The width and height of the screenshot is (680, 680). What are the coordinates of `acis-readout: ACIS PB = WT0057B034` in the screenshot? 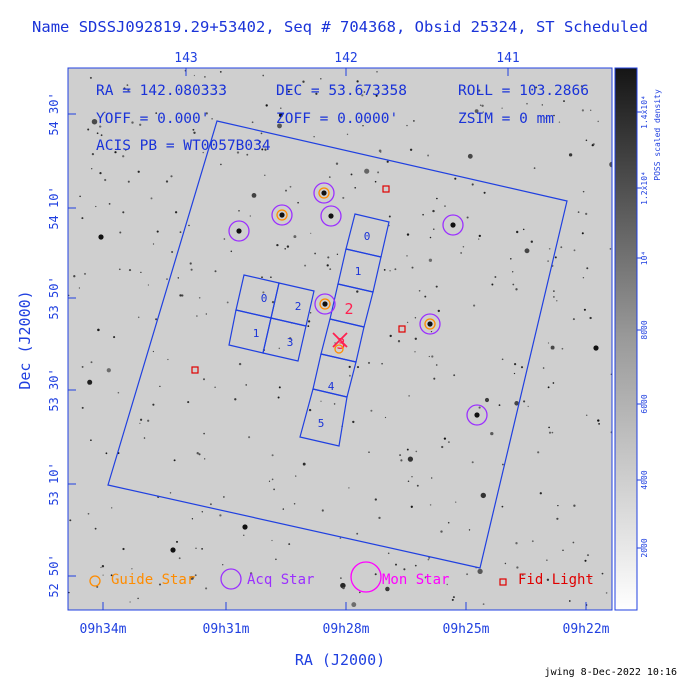 It's located at (183, 146).